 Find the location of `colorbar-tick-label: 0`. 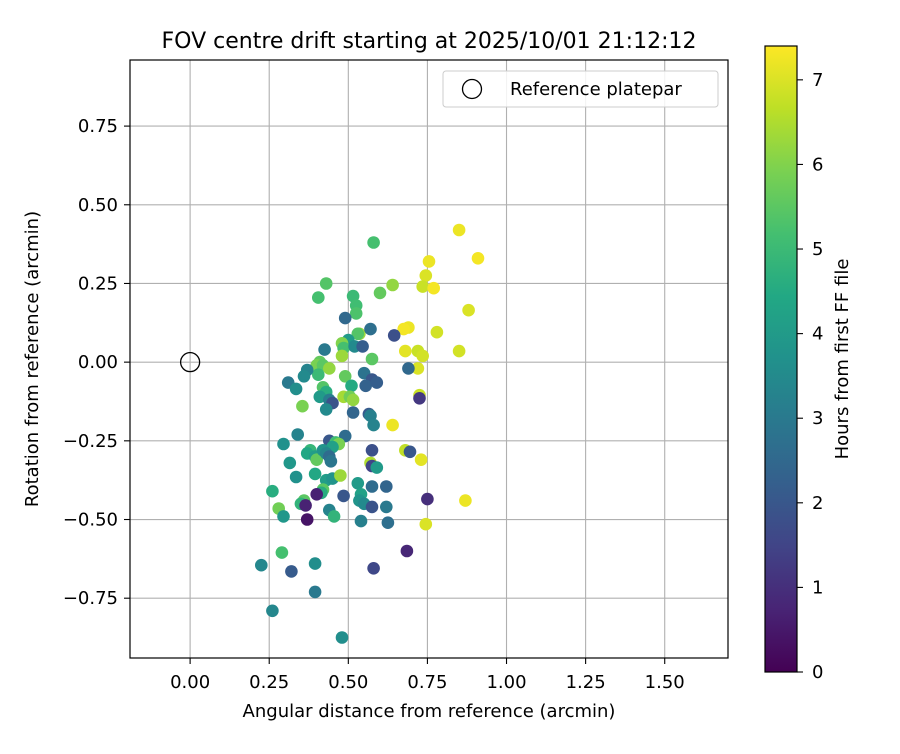

colorbar-tick-label: 0 is located at coordinates (817, 672).